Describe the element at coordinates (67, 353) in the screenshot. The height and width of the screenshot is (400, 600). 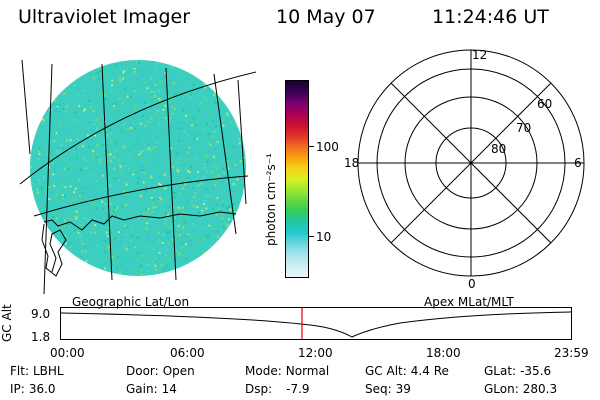
I see `altitude-xtick-0000: 00:00` at that location.